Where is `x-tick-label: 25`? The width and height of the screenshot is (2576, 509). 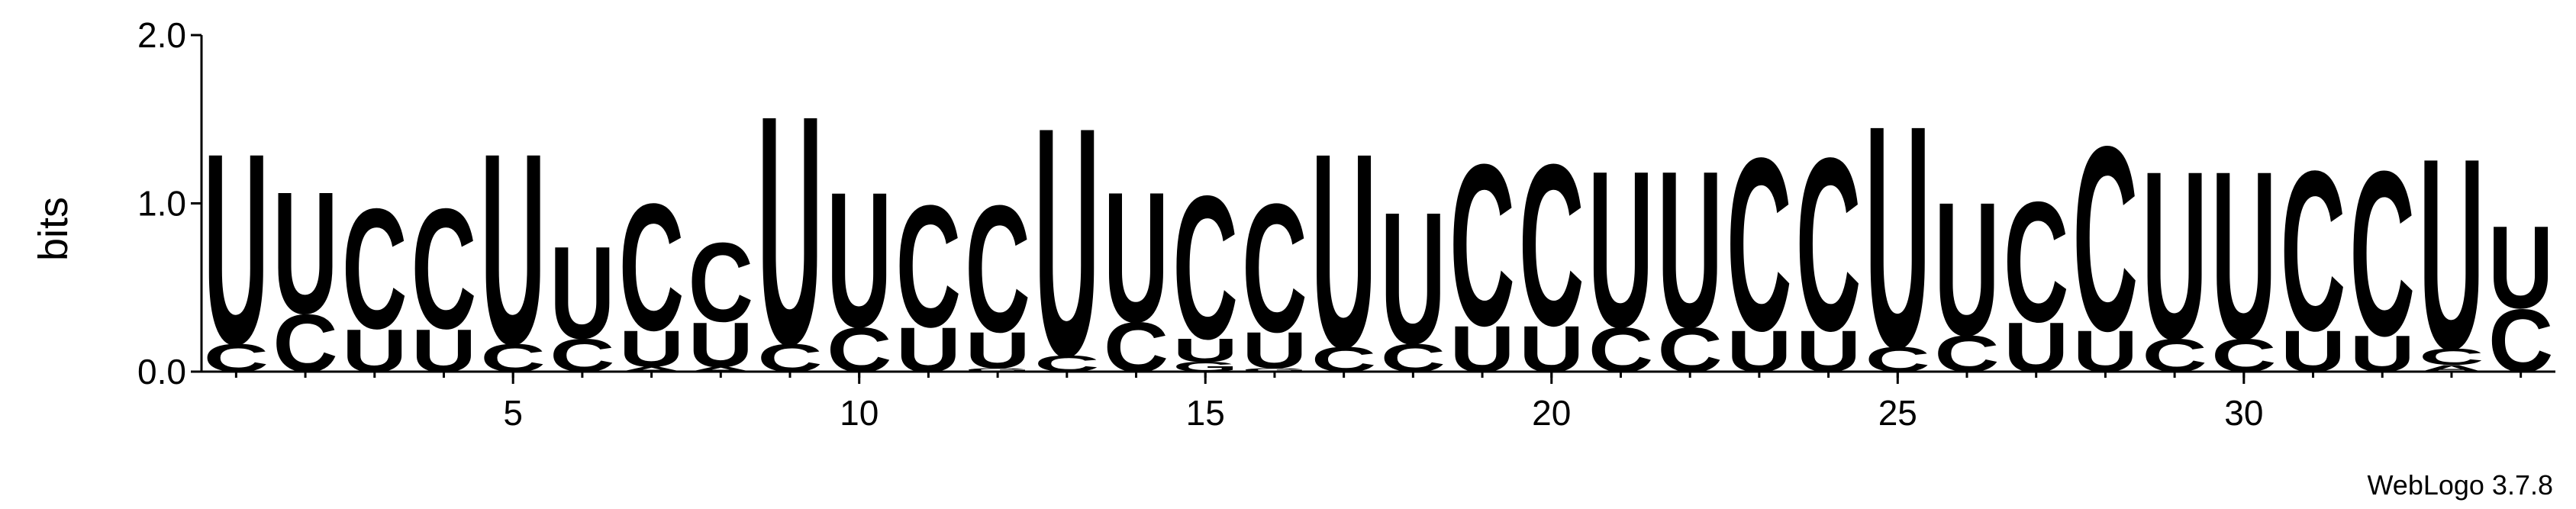 x-tick-label: 25 is located at coordinates (1898, 413).